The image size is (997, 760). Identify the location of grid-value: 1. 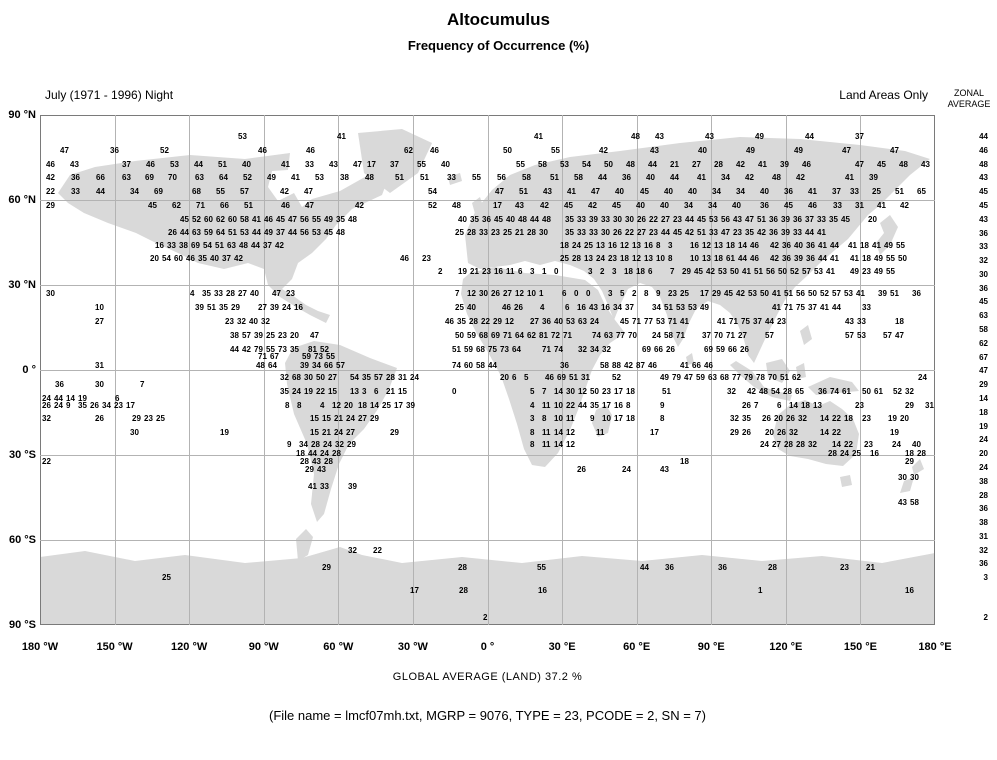
(541, 293).